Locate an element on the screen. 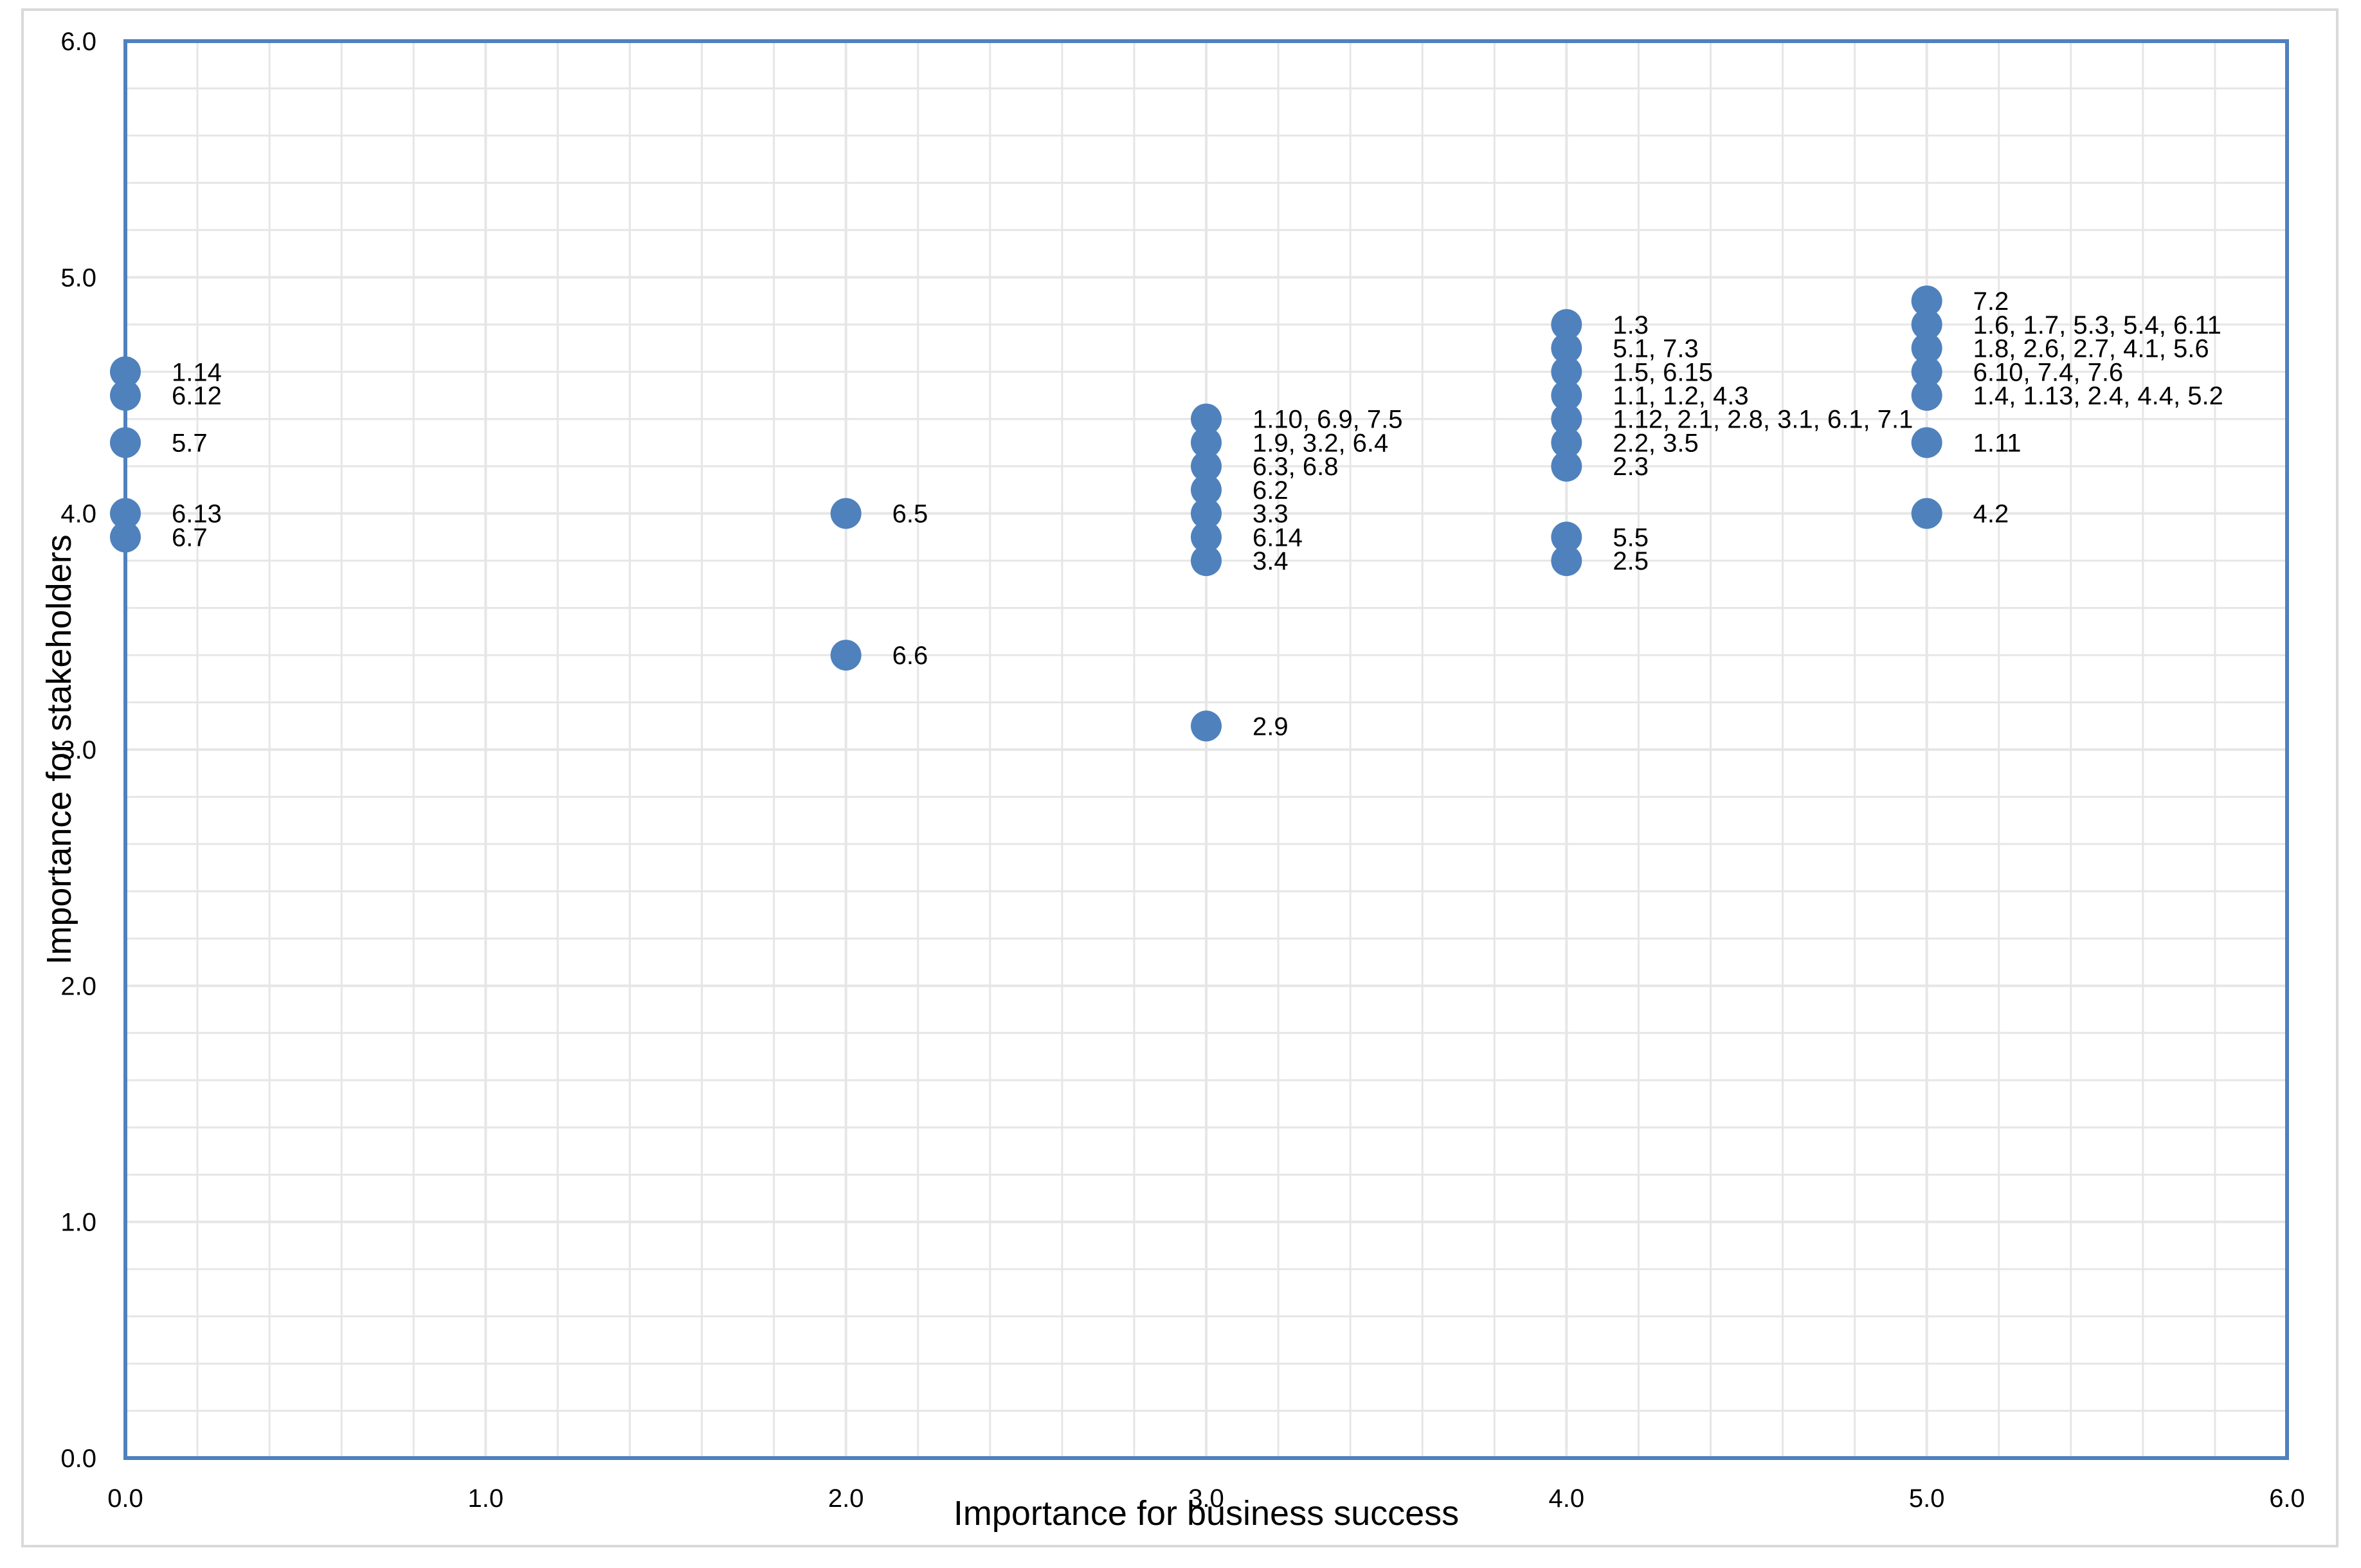 The height and width of the screenshot is (1568, 2361). data-label: 1.1, 1.2, 4.3 is located at coordinates (1680, 396).